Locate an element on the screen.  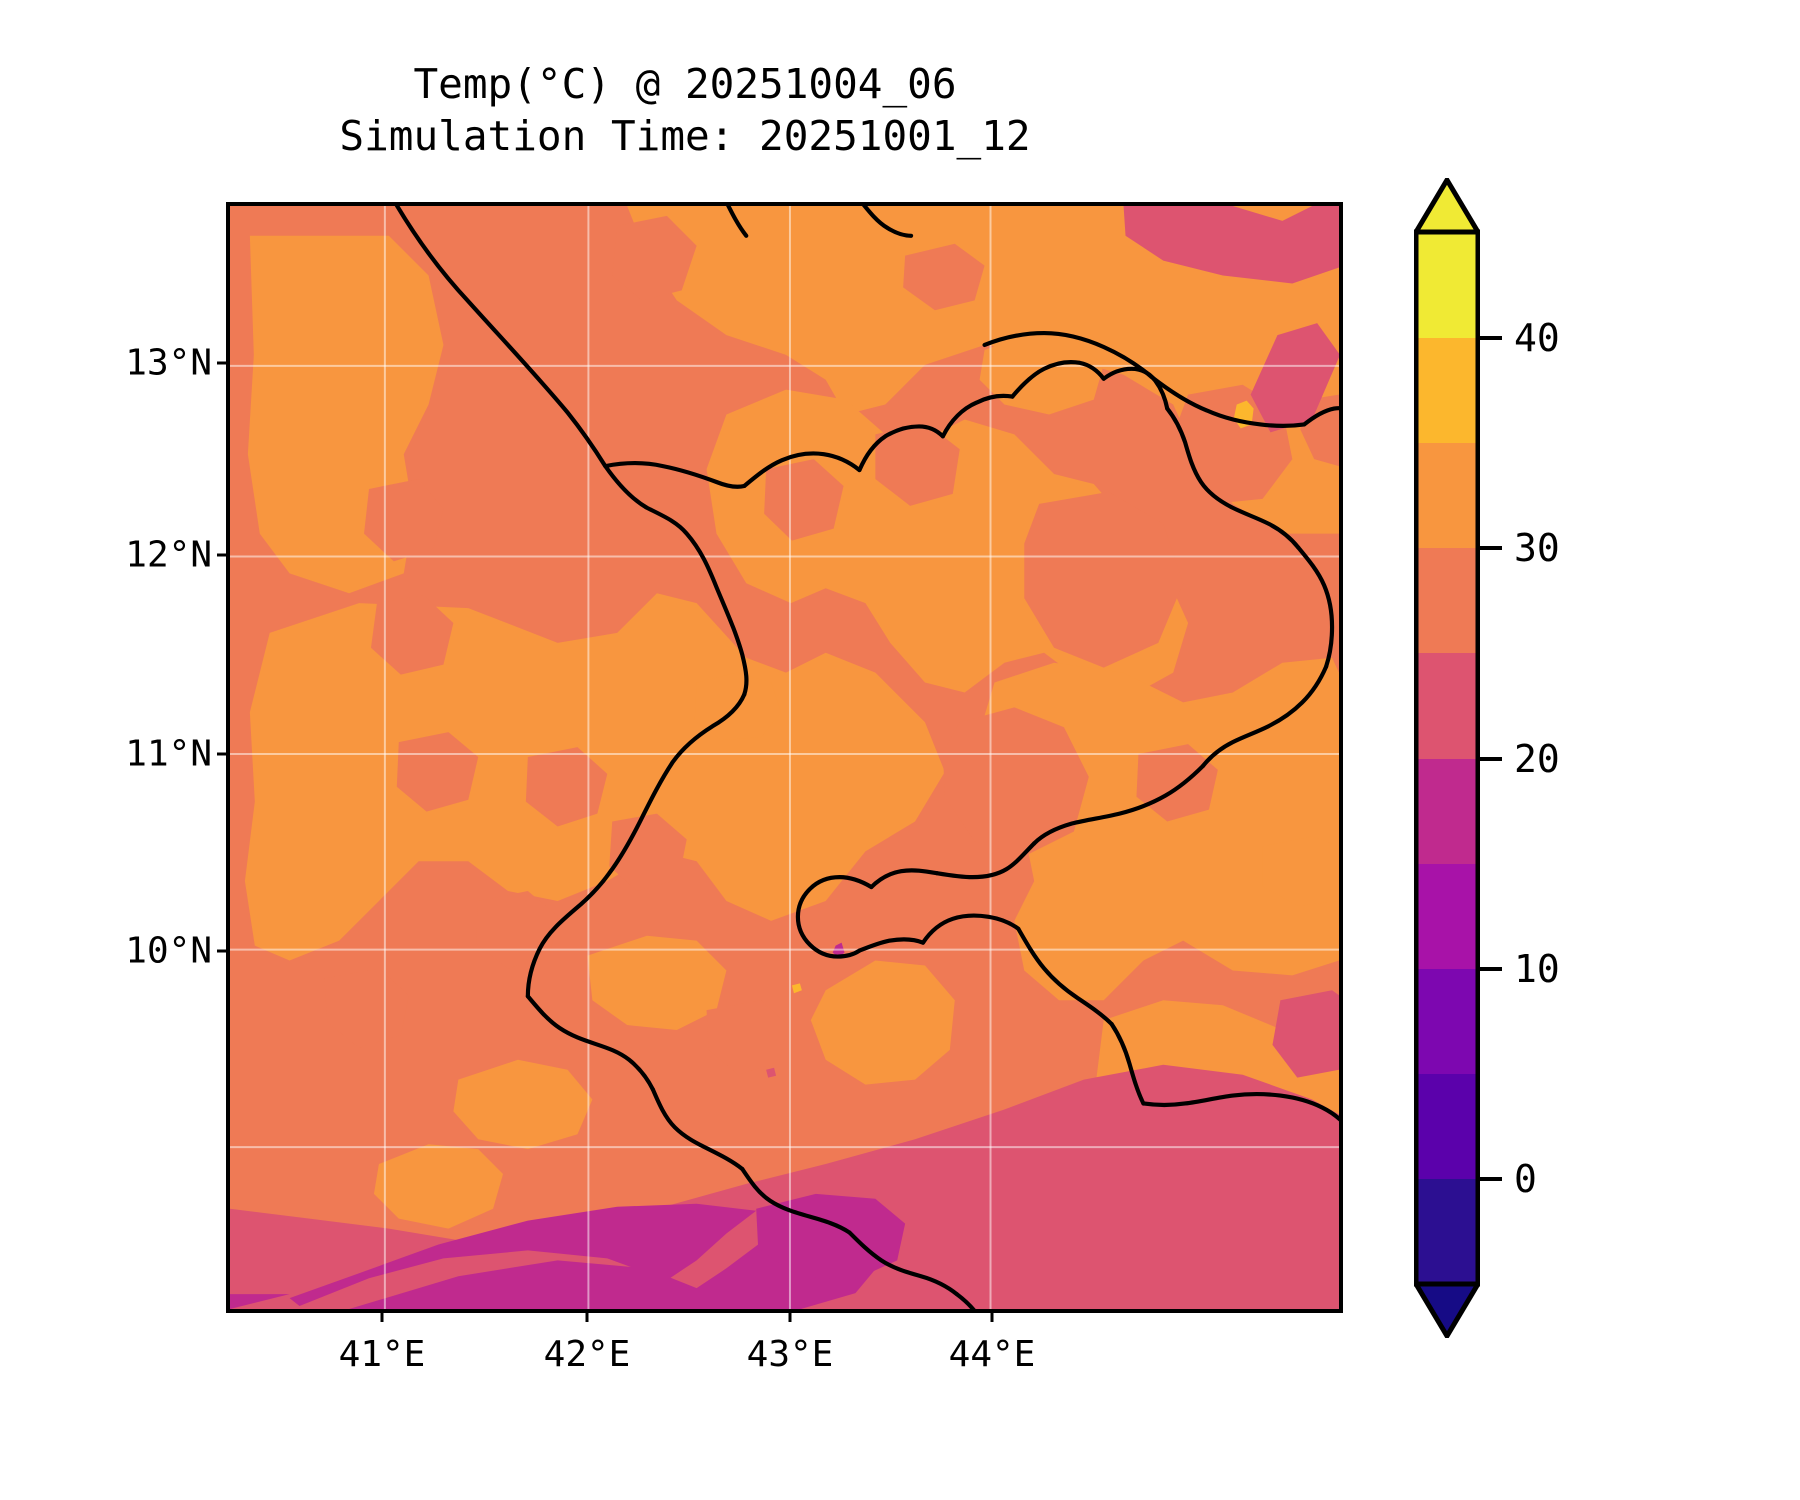
colorbar-gradient is located at coordinates (1447, 758).